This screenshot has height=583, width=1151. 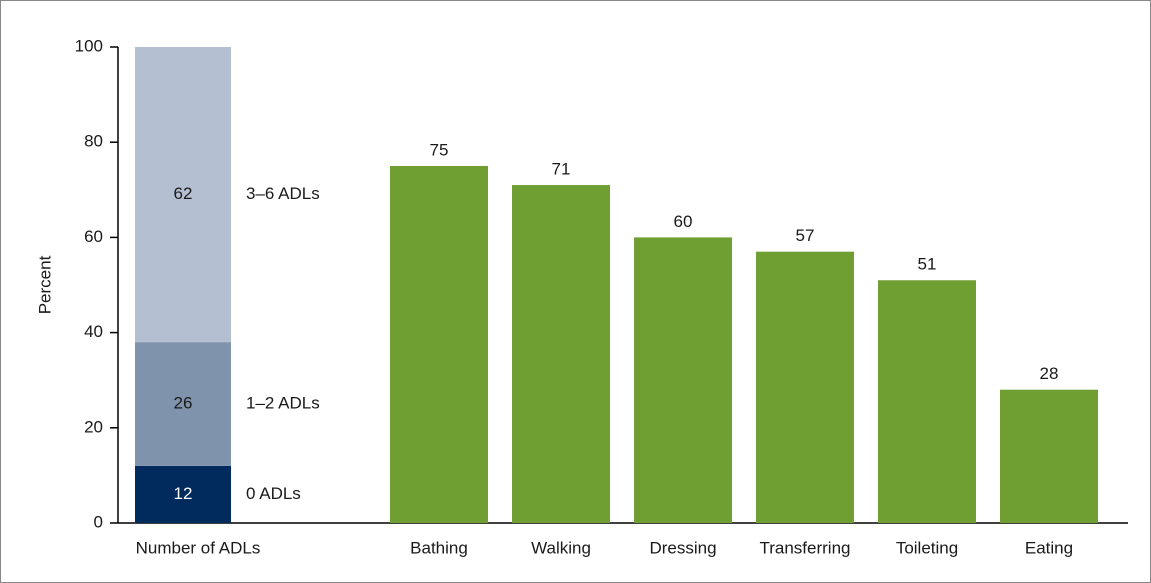 I want to click on y-tick-label: 40, so click(x=93, y=331).